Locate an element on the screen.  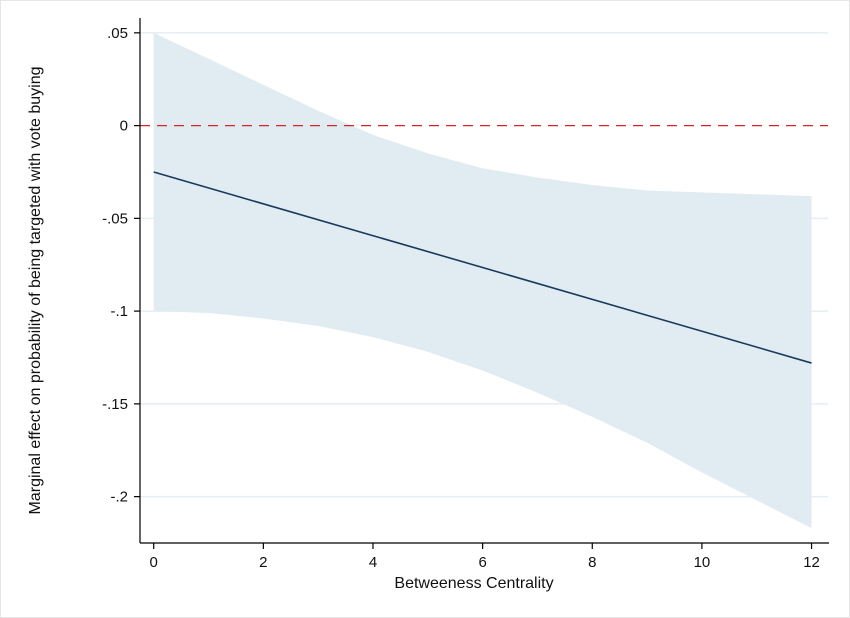
x-tick-label: 6 is located at coordinates (482, 562).